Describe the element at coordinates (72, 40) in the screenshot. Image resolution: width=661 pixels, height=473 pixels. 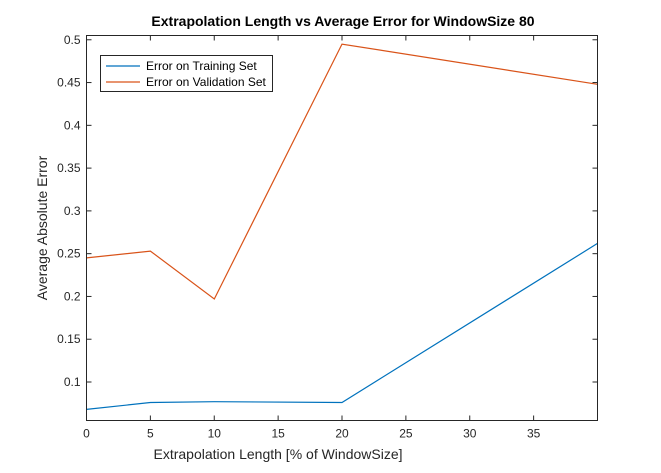
I see `y-tick-label: 0.5` at that location.